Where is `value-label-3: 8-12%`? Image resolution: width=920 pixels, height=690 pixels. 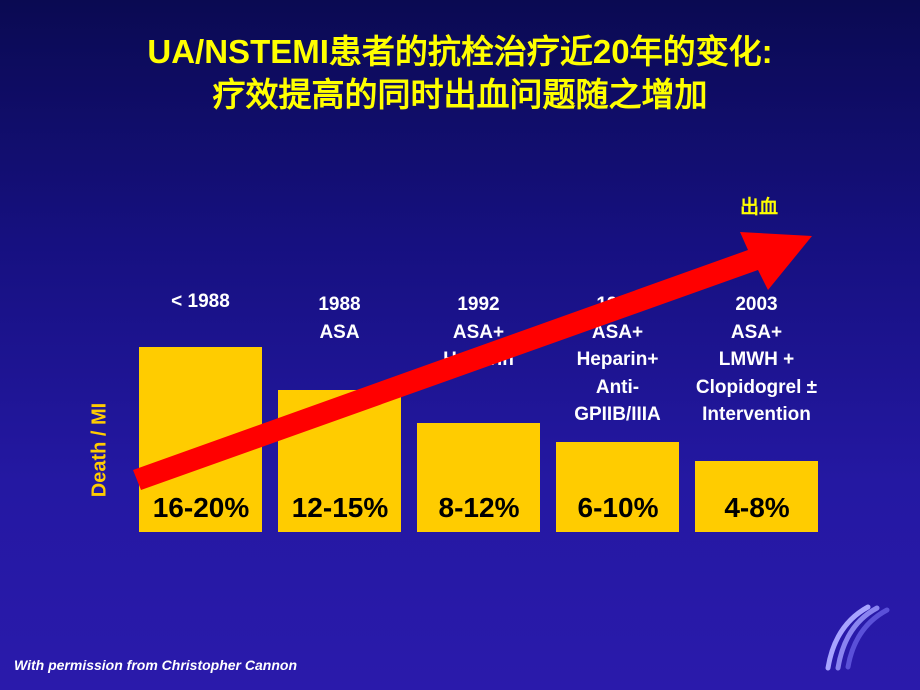
value-label-3: 8-12% is located at coordinates (479, 507).